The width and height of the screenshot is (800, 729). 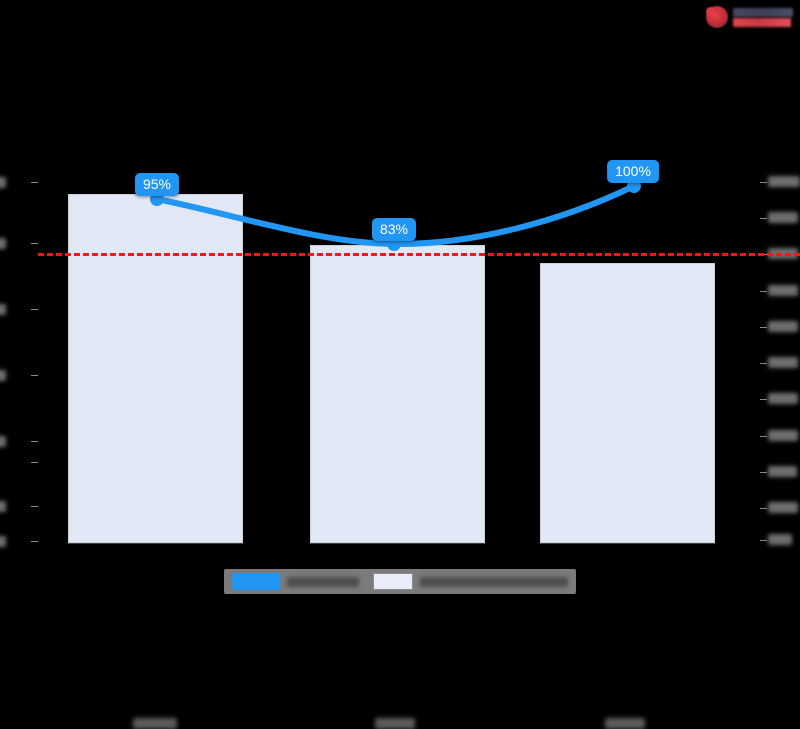 What do you see at coordinates (394, 229) in the screenshot?
I see `data-label-2: 83%` at bounding box center [394, 229].